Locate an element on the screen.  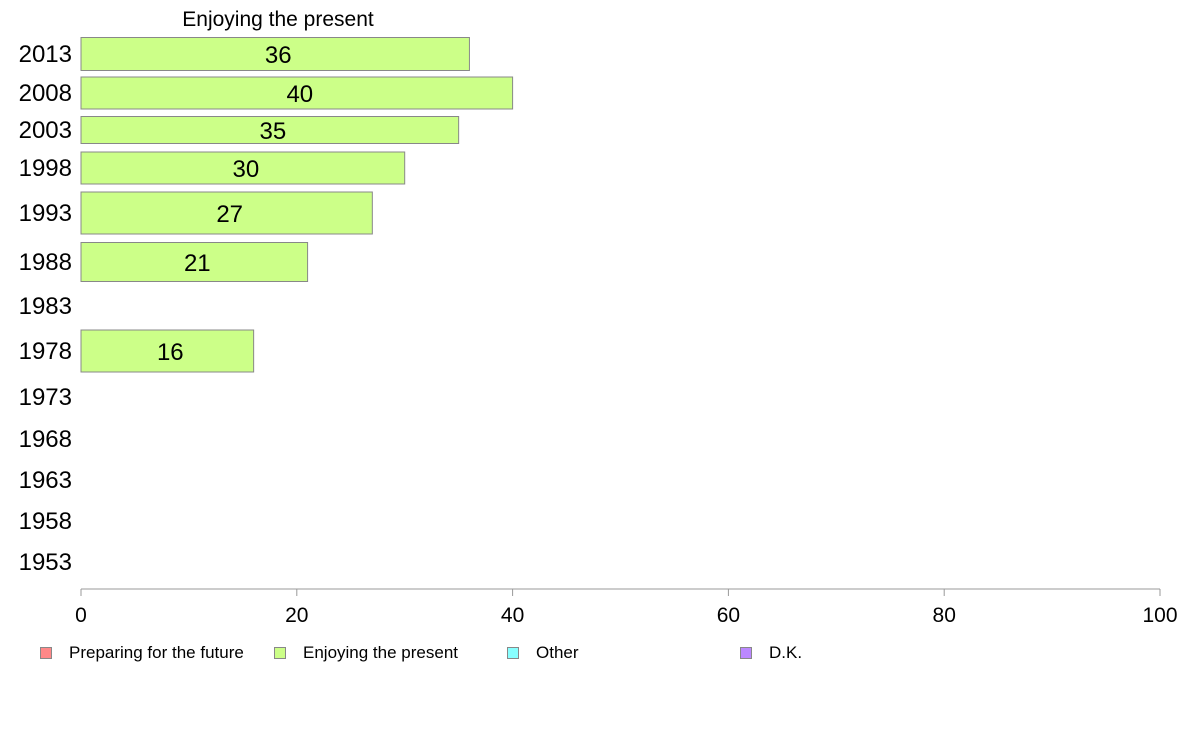
bar-1988 is located at coordinates (194, 262).